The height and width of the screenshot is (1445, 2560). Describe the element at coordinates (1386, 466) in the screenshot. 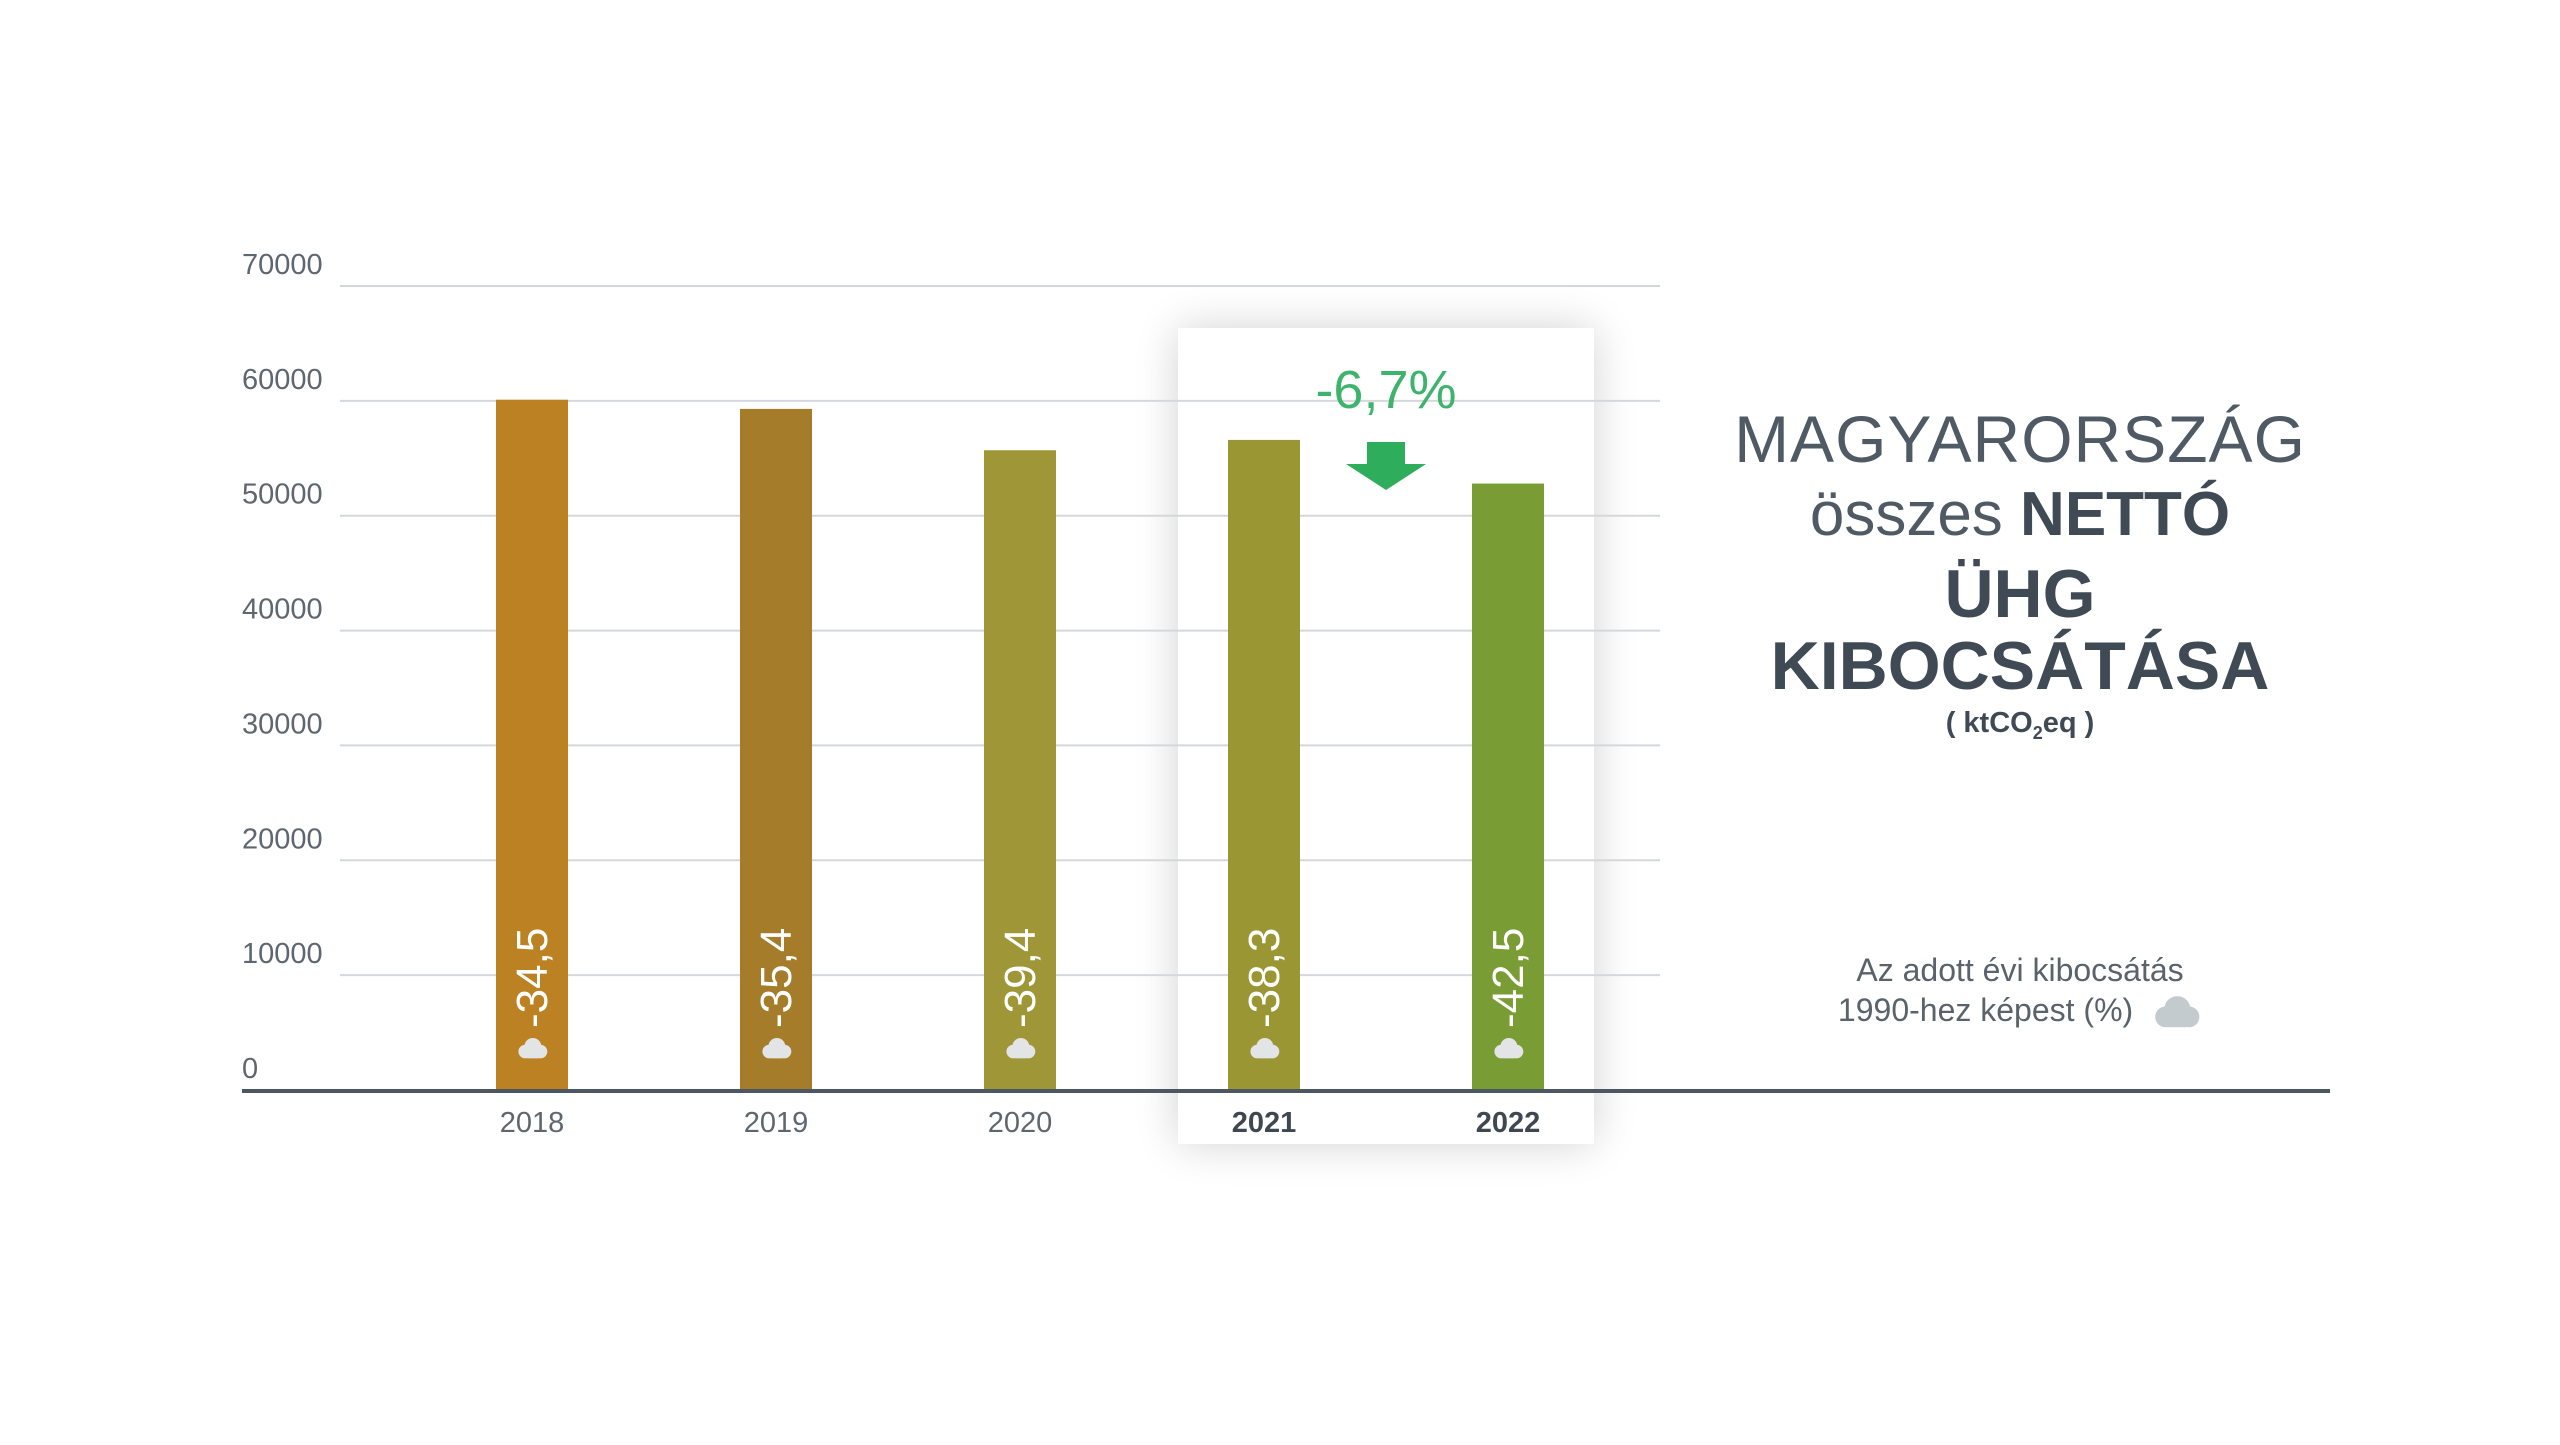

I see `down-arrow-icon` at that location.